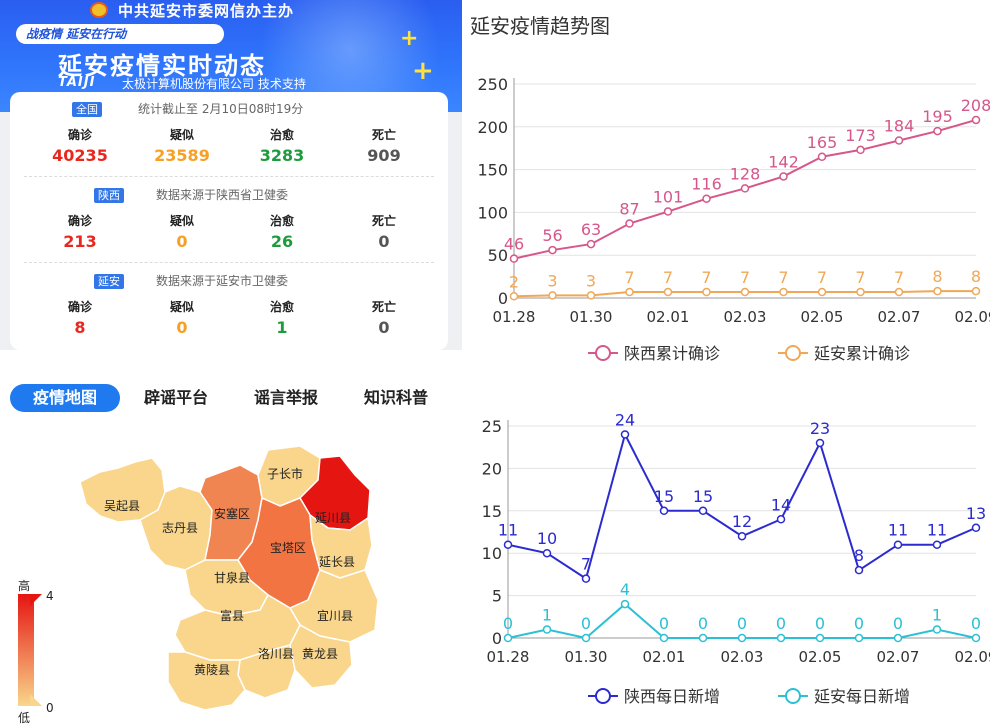 This screenshot has width=1008, height=728. Describe the element at coordinates (703, 496) in the screenshot. I see `data-label: 15` at that location.